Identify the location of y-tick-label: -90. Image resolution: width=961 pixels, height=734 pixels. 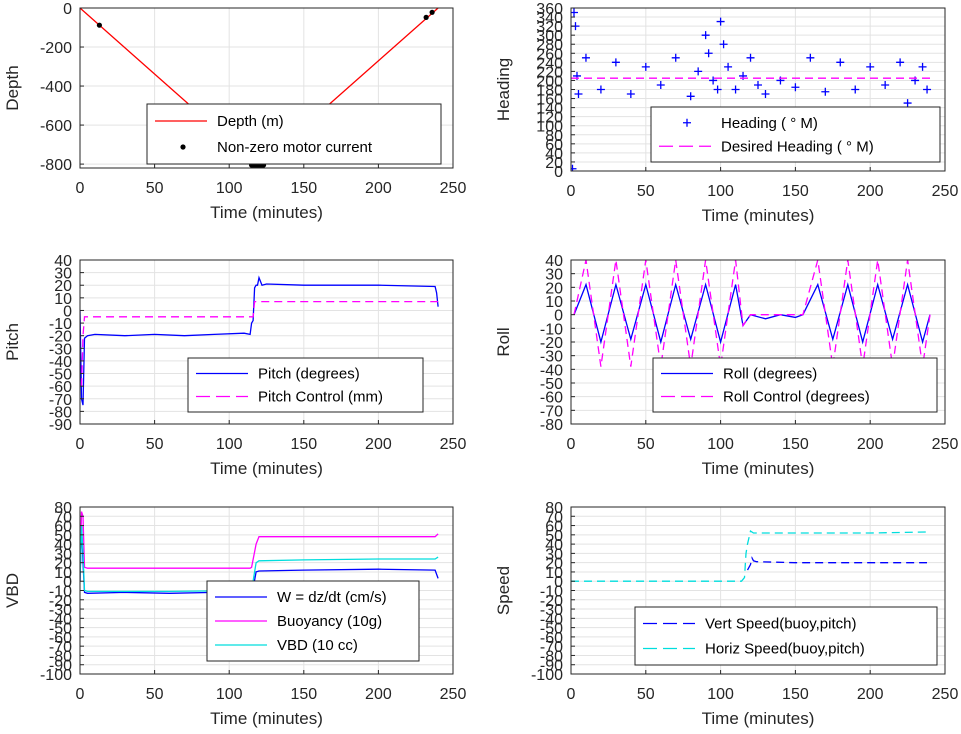
(551, 666).